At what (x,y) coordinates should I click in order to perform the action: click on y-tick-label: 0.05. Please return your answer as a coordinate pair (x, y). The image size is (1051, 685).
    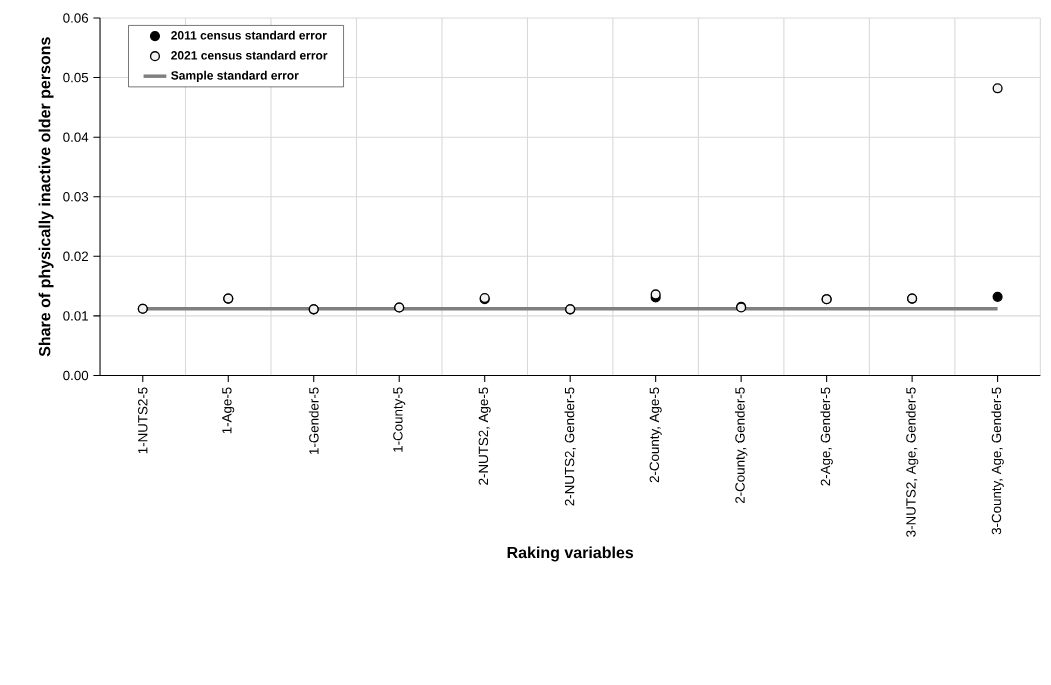
    Looking at the image, I should click on (76, 77).